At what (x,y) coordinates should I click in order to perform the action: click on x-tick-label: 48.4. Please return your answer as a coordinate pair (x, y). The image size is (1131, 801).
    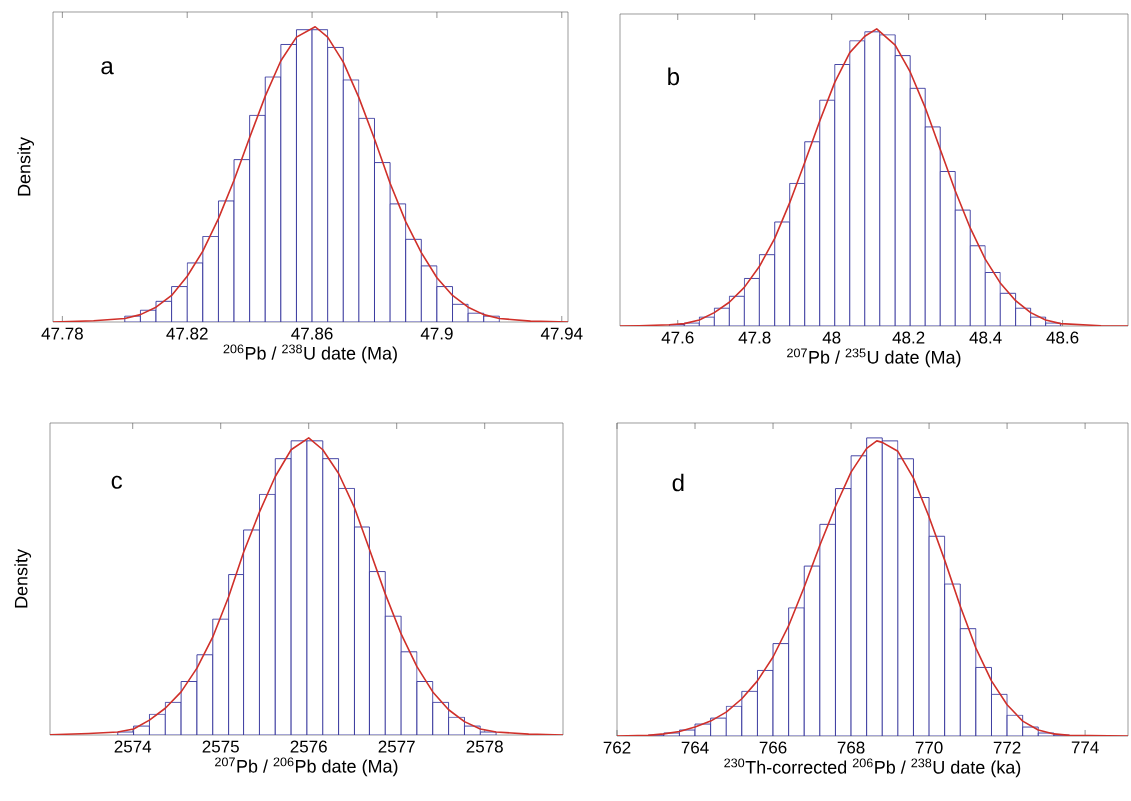
    Looking at the image, I should click on (985, 337).